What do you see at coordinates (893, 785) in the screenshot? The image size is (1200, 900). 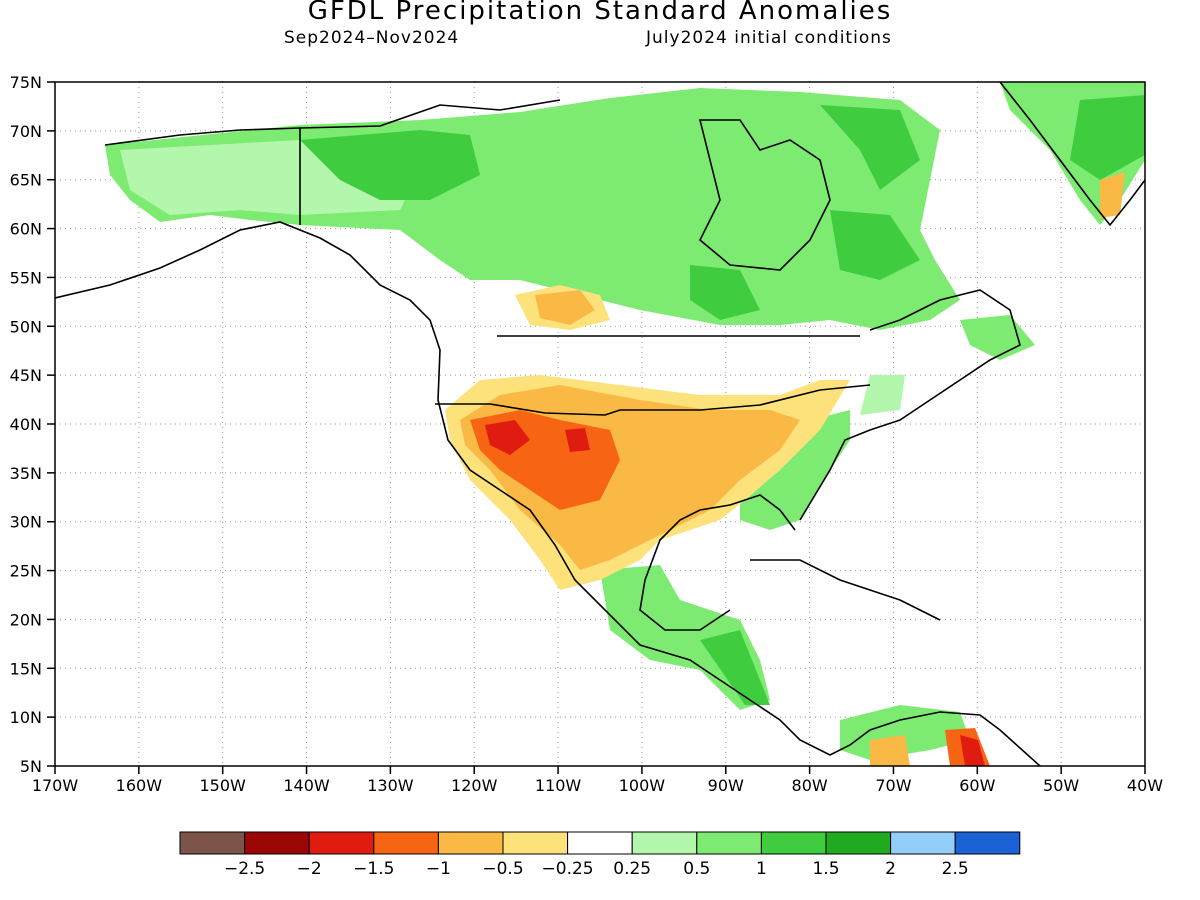 I see `lon-label: 70W` at bounding box center [893, 785].